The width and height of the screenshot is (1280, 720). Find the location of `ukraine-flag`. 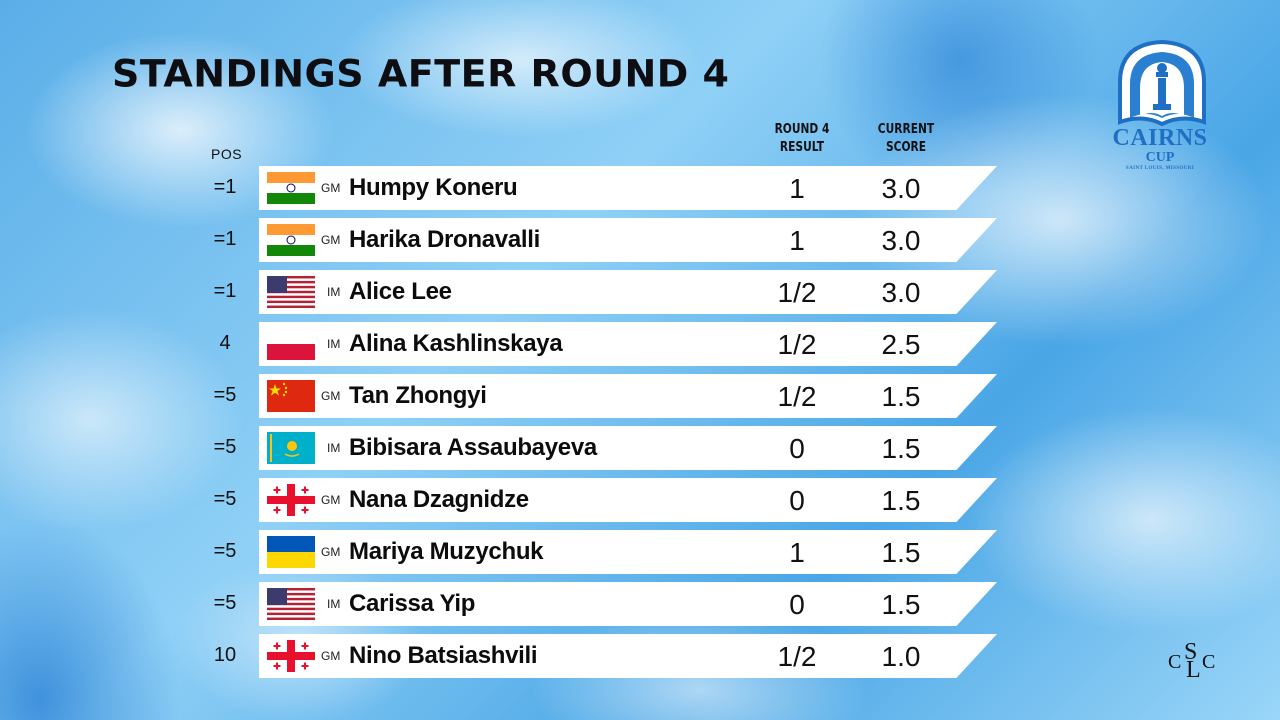

ukraine-flag is located at coordinates (291, 552).